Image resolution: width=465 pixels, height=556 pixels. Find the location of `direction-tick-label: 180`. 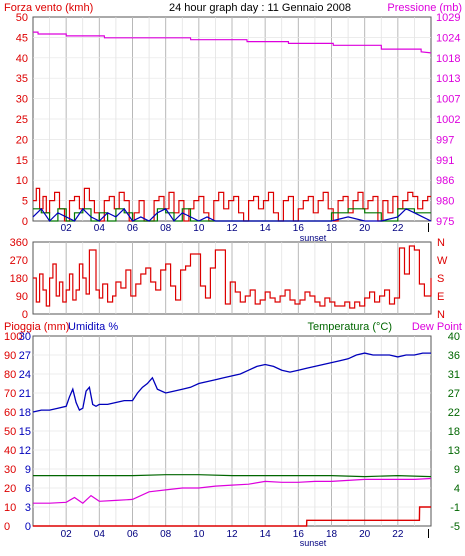

direction-tick-label: 180 is located at coordinates (19, 279).